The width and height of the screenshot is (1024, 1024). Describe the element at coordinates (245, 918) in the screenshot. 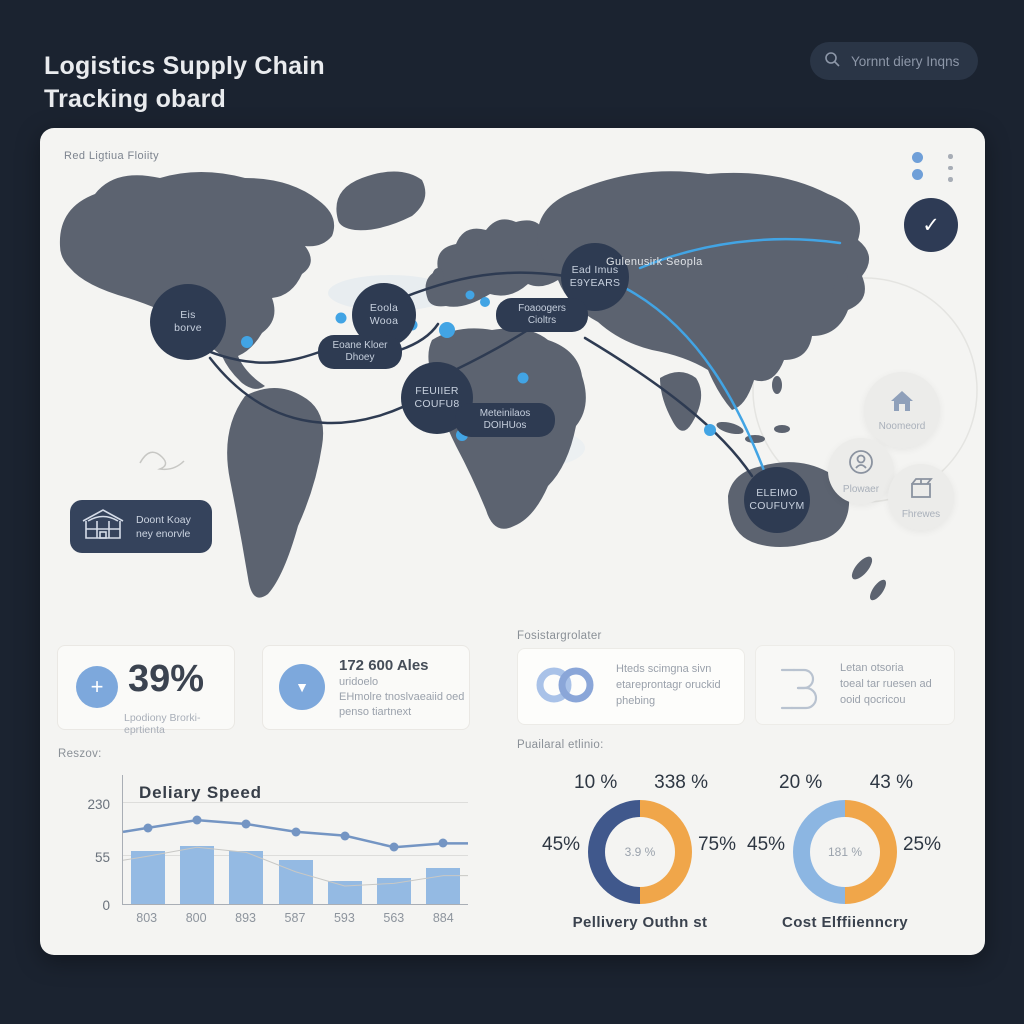

I see `x-tick-label: 893` at that location.